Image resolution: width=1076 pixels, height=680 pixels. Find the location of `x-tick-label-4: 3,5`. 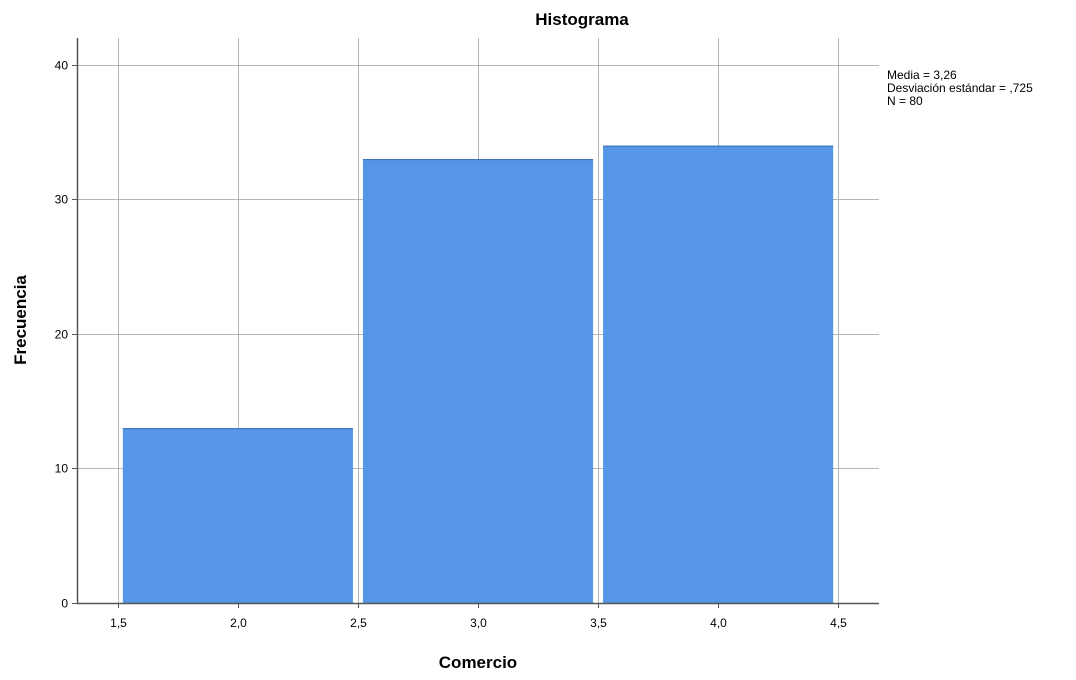

x-tick-label-4: 3,5 is located at coordinates (598, 623).